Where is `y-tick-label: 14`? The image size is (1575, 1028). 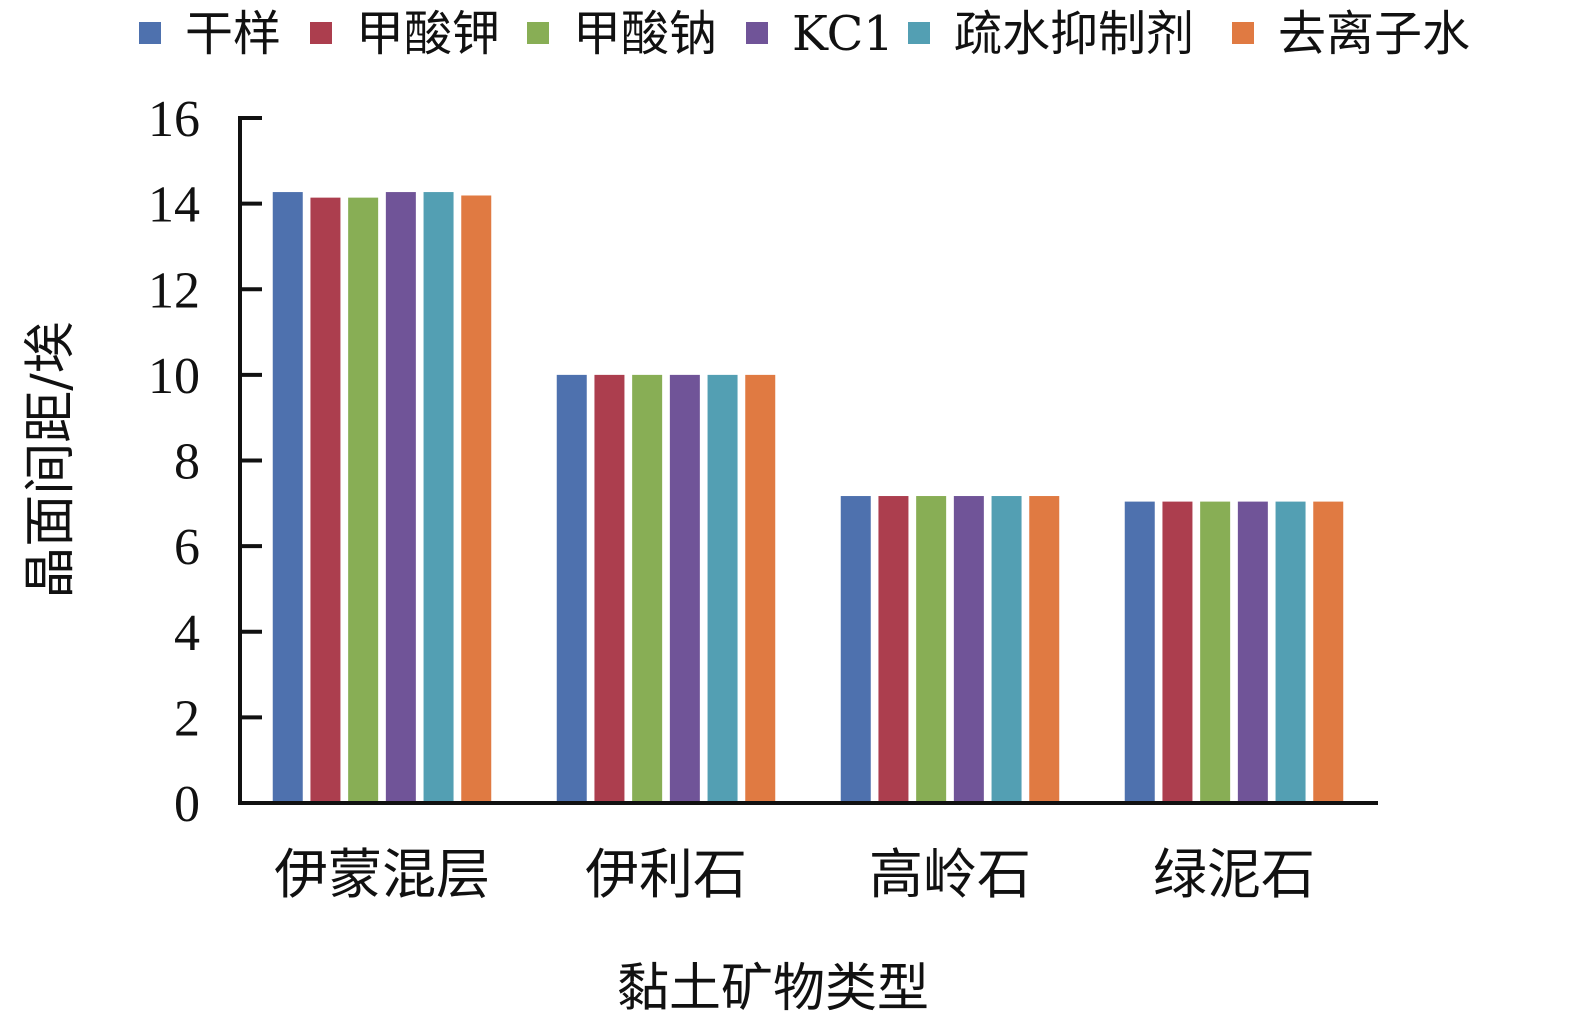
y-tick-label: 14 is located at coordinates (174, 205).